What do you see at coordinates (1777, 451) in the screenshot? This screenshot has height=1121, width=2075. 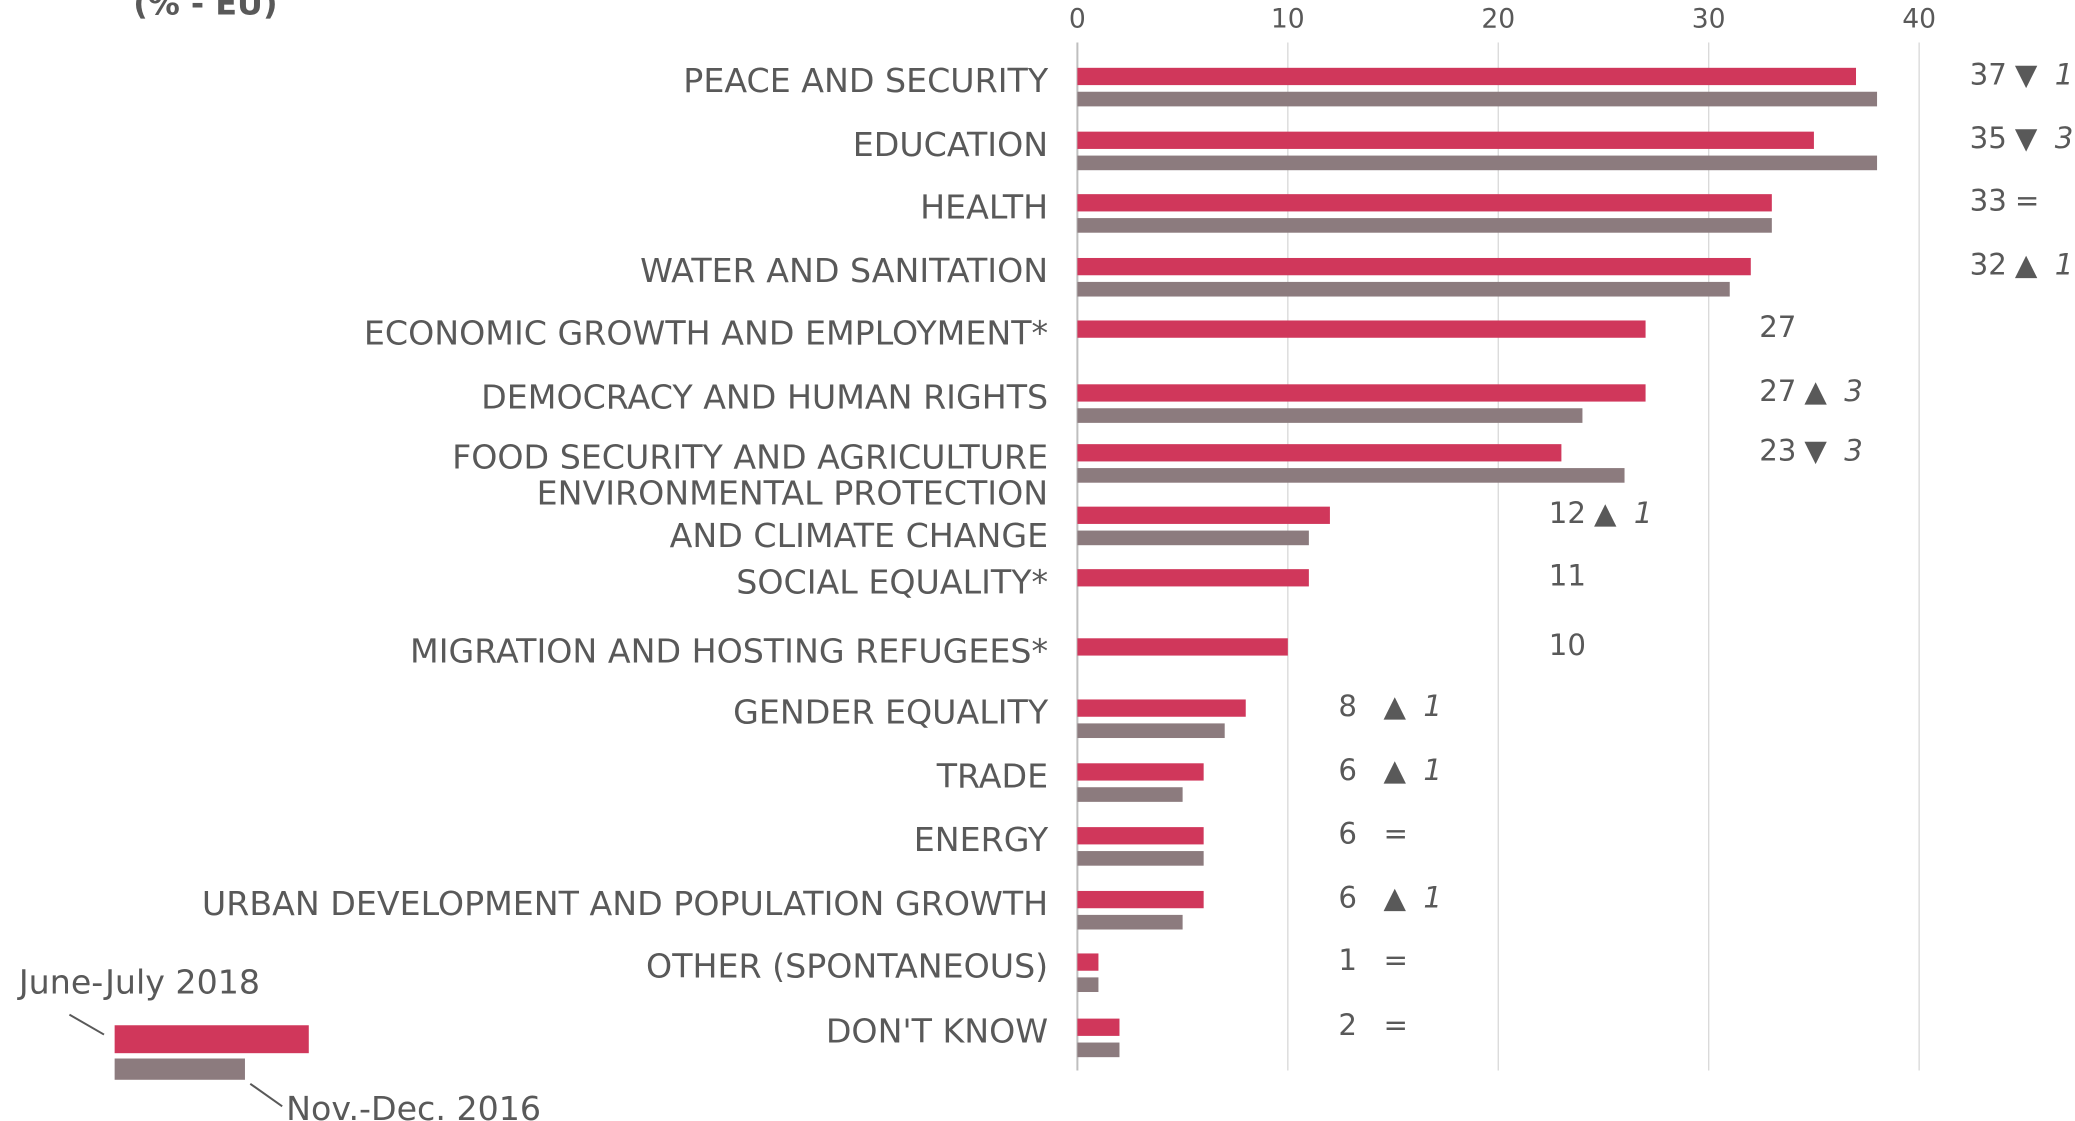 I see `data-label: 23` at bounding box center [1777, 451].